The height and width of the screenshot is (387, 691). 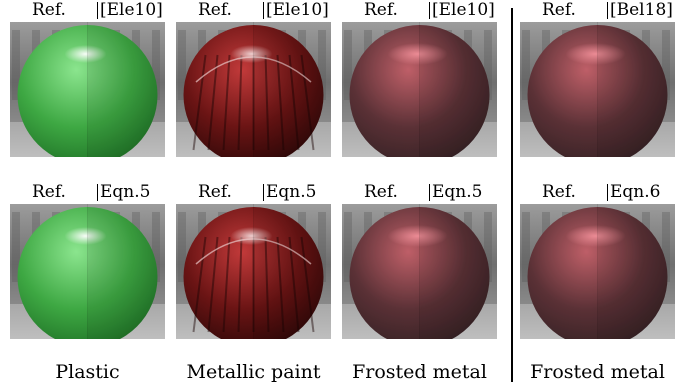 I want to click on method-label: Eqn.6, so click(x=635, y=192).